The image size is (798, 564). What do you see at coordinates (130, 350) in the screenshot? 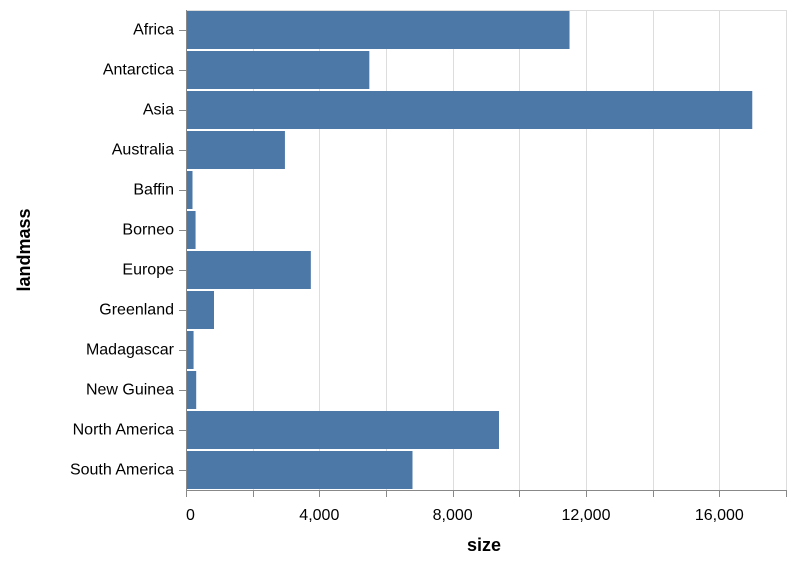
I see `y-tick-label: Madagascar` at bounding box center [130, 350].